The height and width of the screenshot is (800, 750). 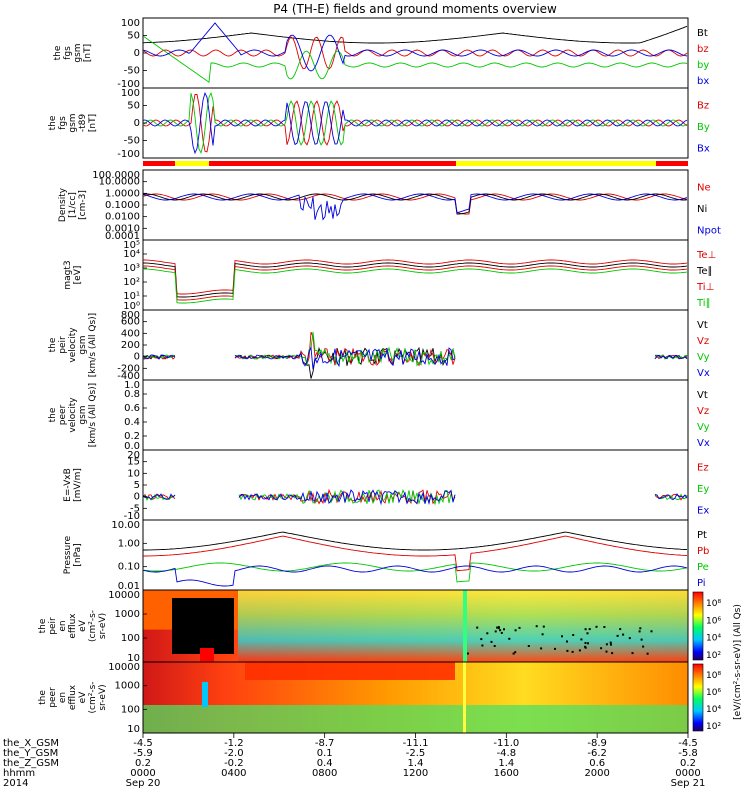 What do you see at coordinates (78, 52) in the screenshot?
I see `y-axis-label-line: gsm` at bounding box center [78, 52].